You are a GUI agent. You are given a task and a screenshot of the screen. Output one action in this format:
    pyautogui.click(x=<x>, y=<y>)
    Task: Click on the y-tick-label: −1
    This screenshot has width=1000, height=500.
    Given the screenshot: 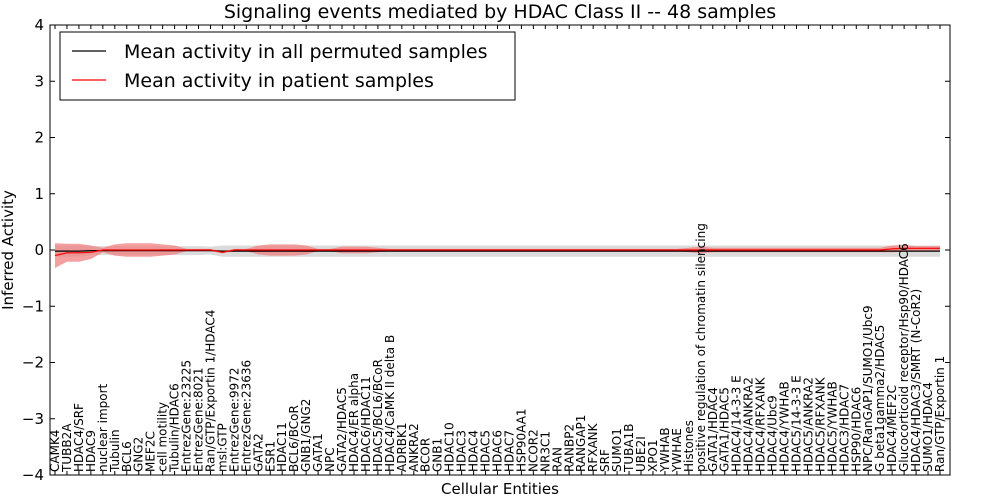 What is the action you would take?
    pyautogui.click(x=33, y=306)
    